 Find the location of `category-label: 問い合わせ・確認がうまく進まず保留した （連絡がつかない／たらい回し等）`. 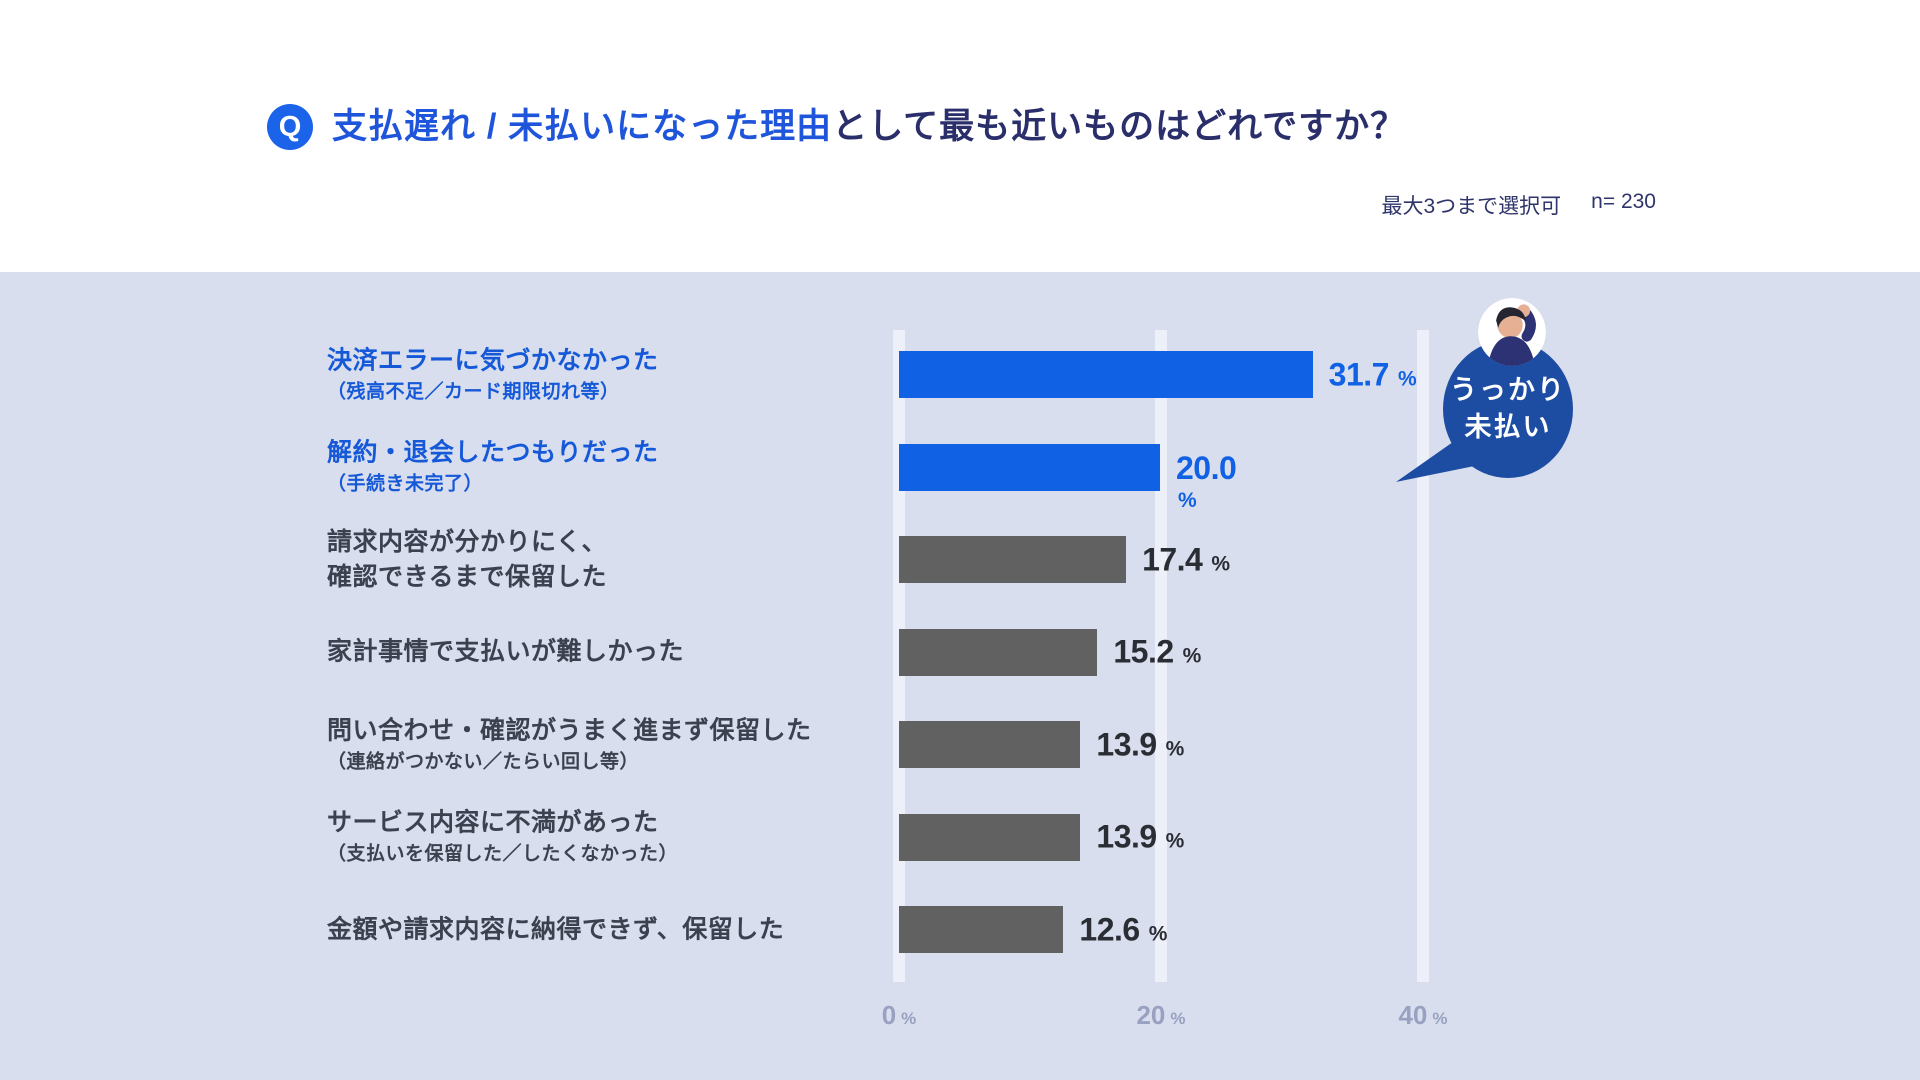

category-label: 問い合わせ・確認がうまく進まず保留した （連絡がつかない／たらい回し等） is located at coordinates (569, 744).